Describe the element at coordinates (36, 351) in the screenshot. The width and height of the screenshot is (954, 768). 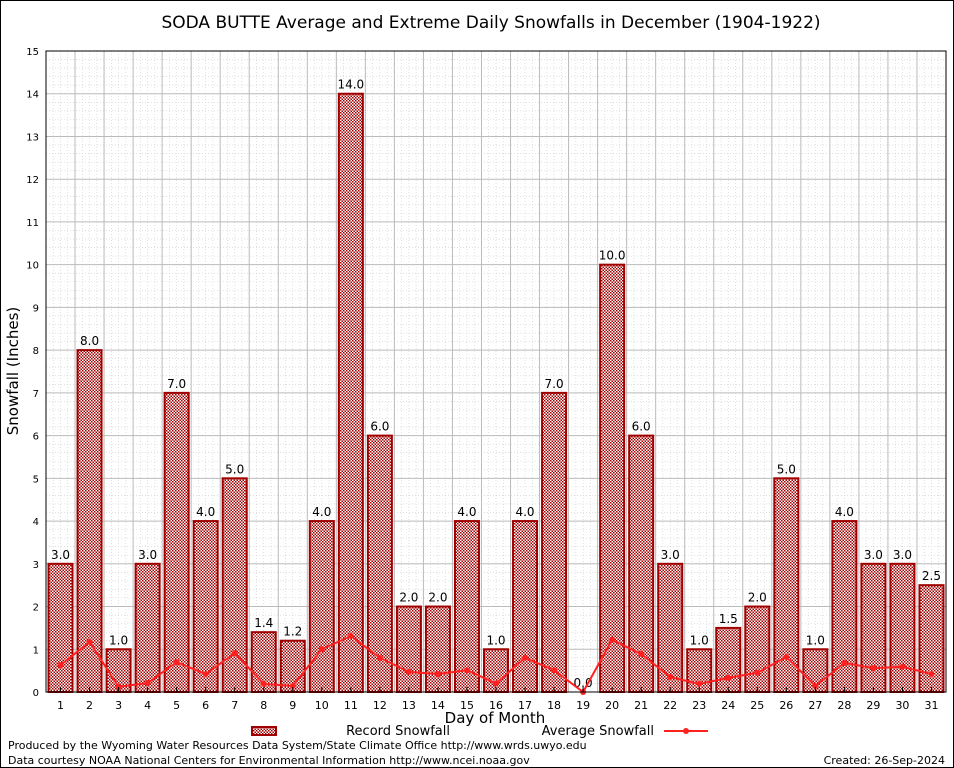
I see `y-tick-label: 8` at that location.